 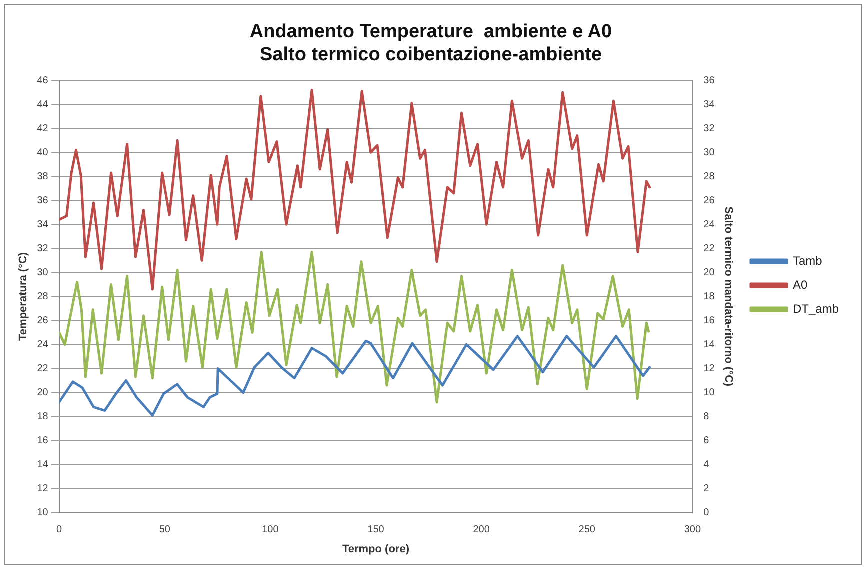 I want to click on y2-tick-label: 8, so click(x=707, y=417).